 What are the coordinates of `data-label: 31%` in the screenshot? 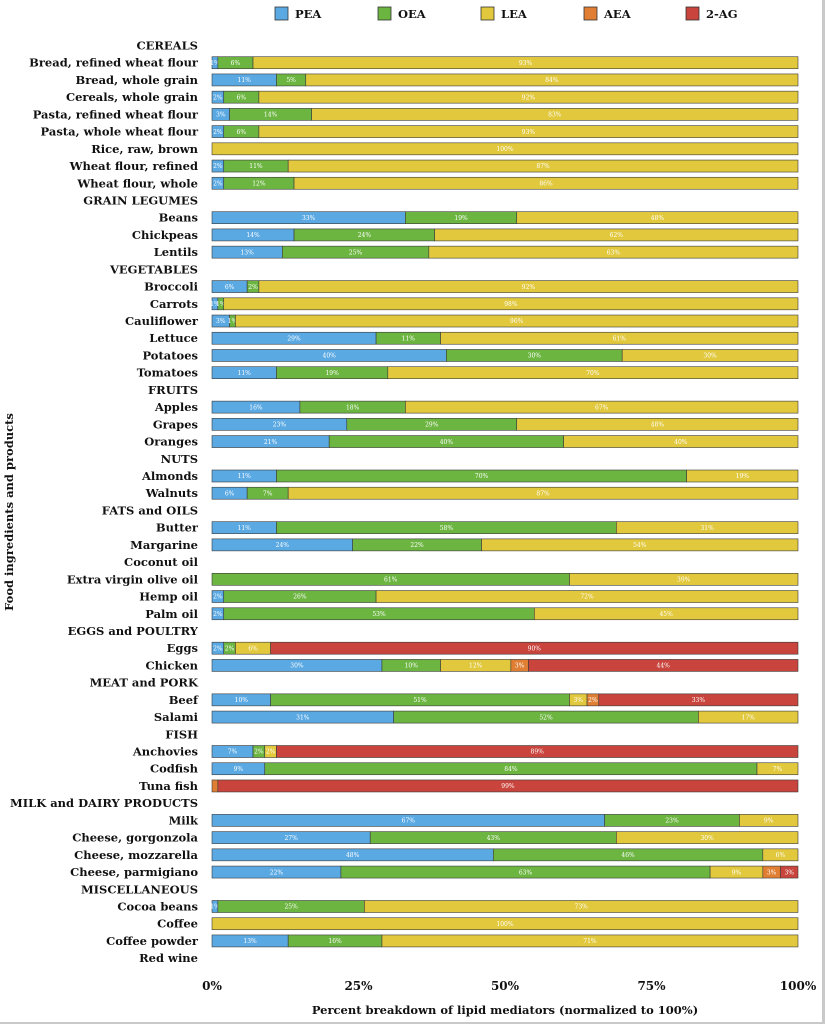 It's located at (707, 528).